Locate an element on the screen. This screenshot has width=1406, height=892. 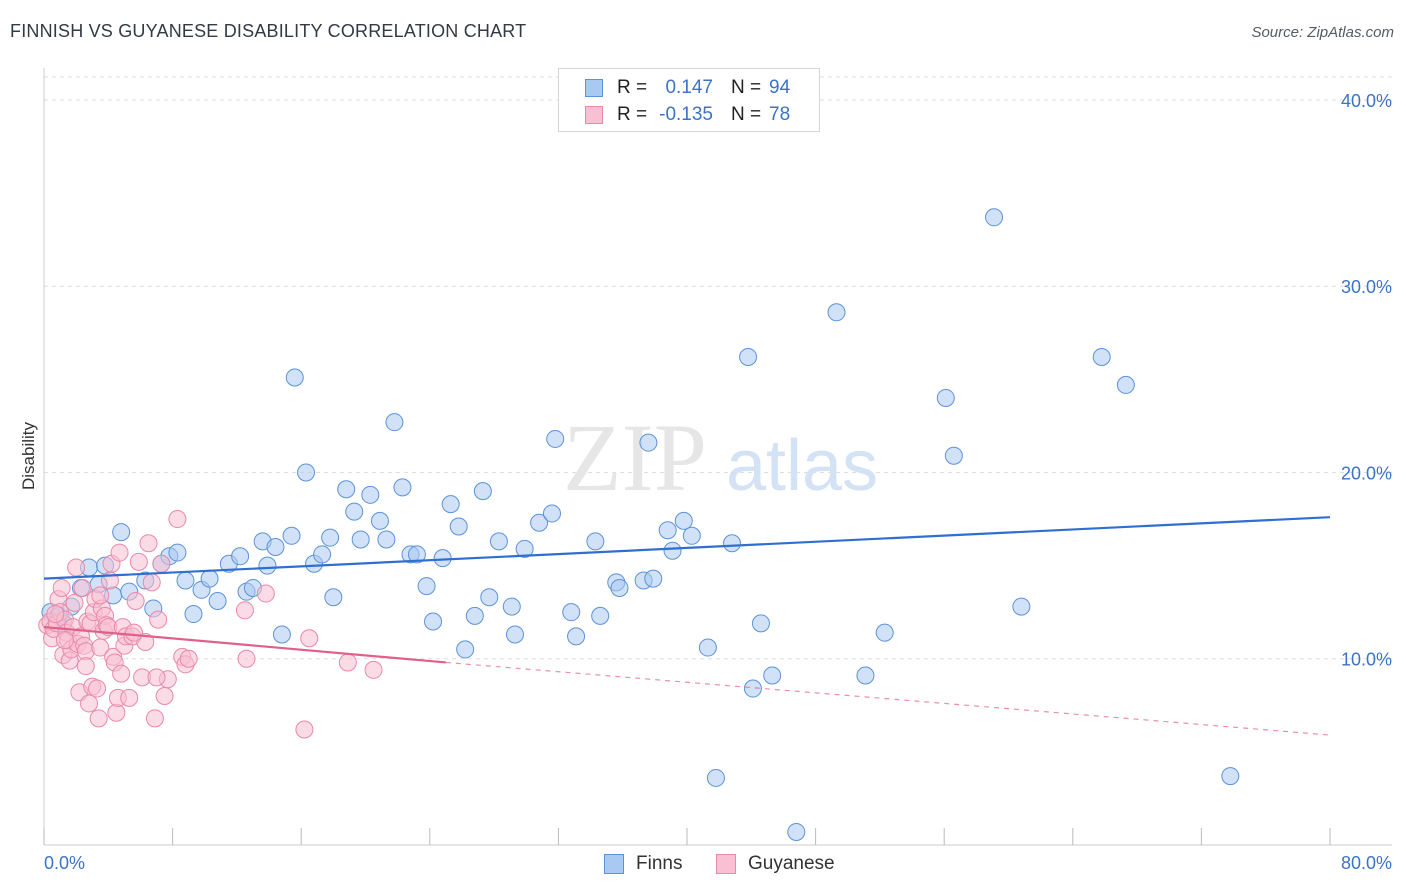
r-value: -0.135 is located at coordinates (686, 114).